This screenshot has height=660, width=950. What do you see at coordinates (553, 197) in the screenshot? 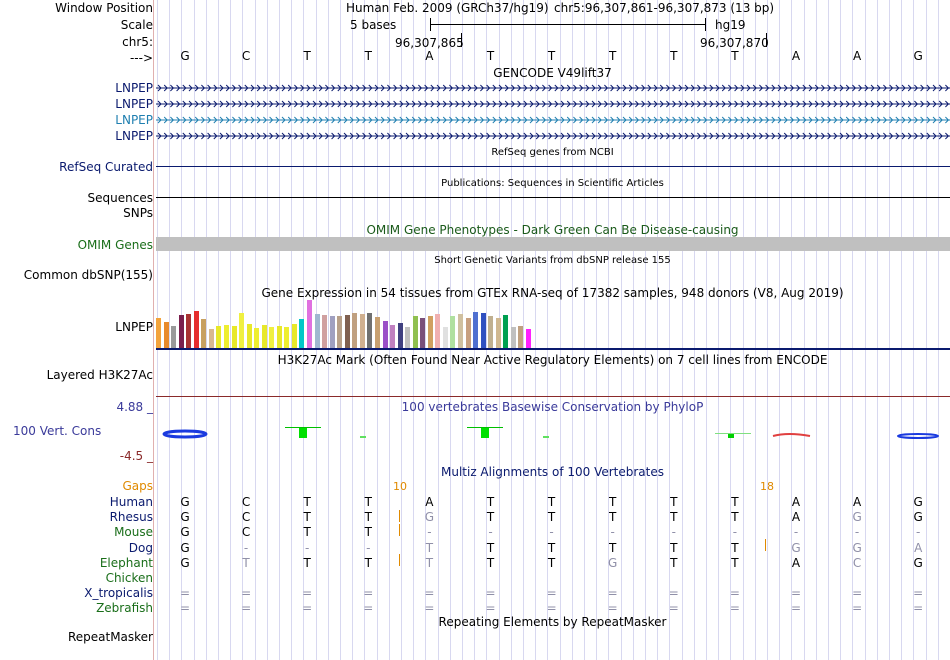
I see `publications-line` at bounding box center [553, 197].